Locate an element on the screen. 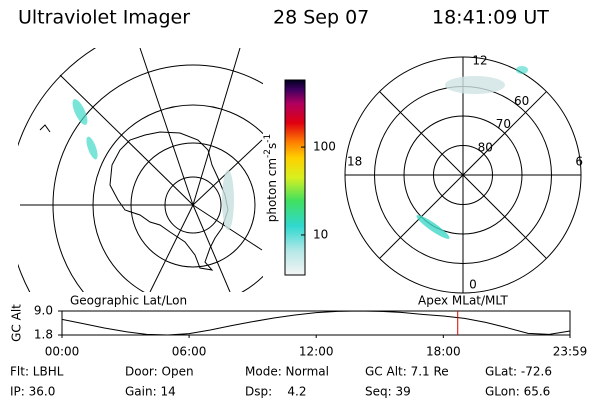  colorbar-tick-label: 10 is located at coordinates (320, 234).